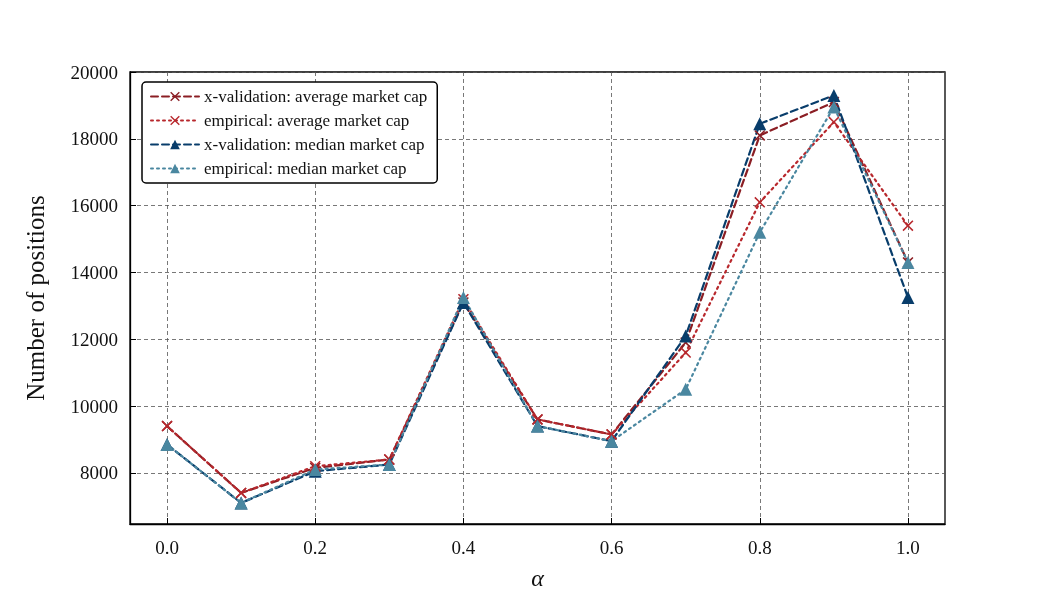 This screenshot has width=1050, height=600. What do you see at coordinates (314, 144) in the screenshot?
I see `legend-label: x-validation: median market cap` at bounding box center [314, 144].